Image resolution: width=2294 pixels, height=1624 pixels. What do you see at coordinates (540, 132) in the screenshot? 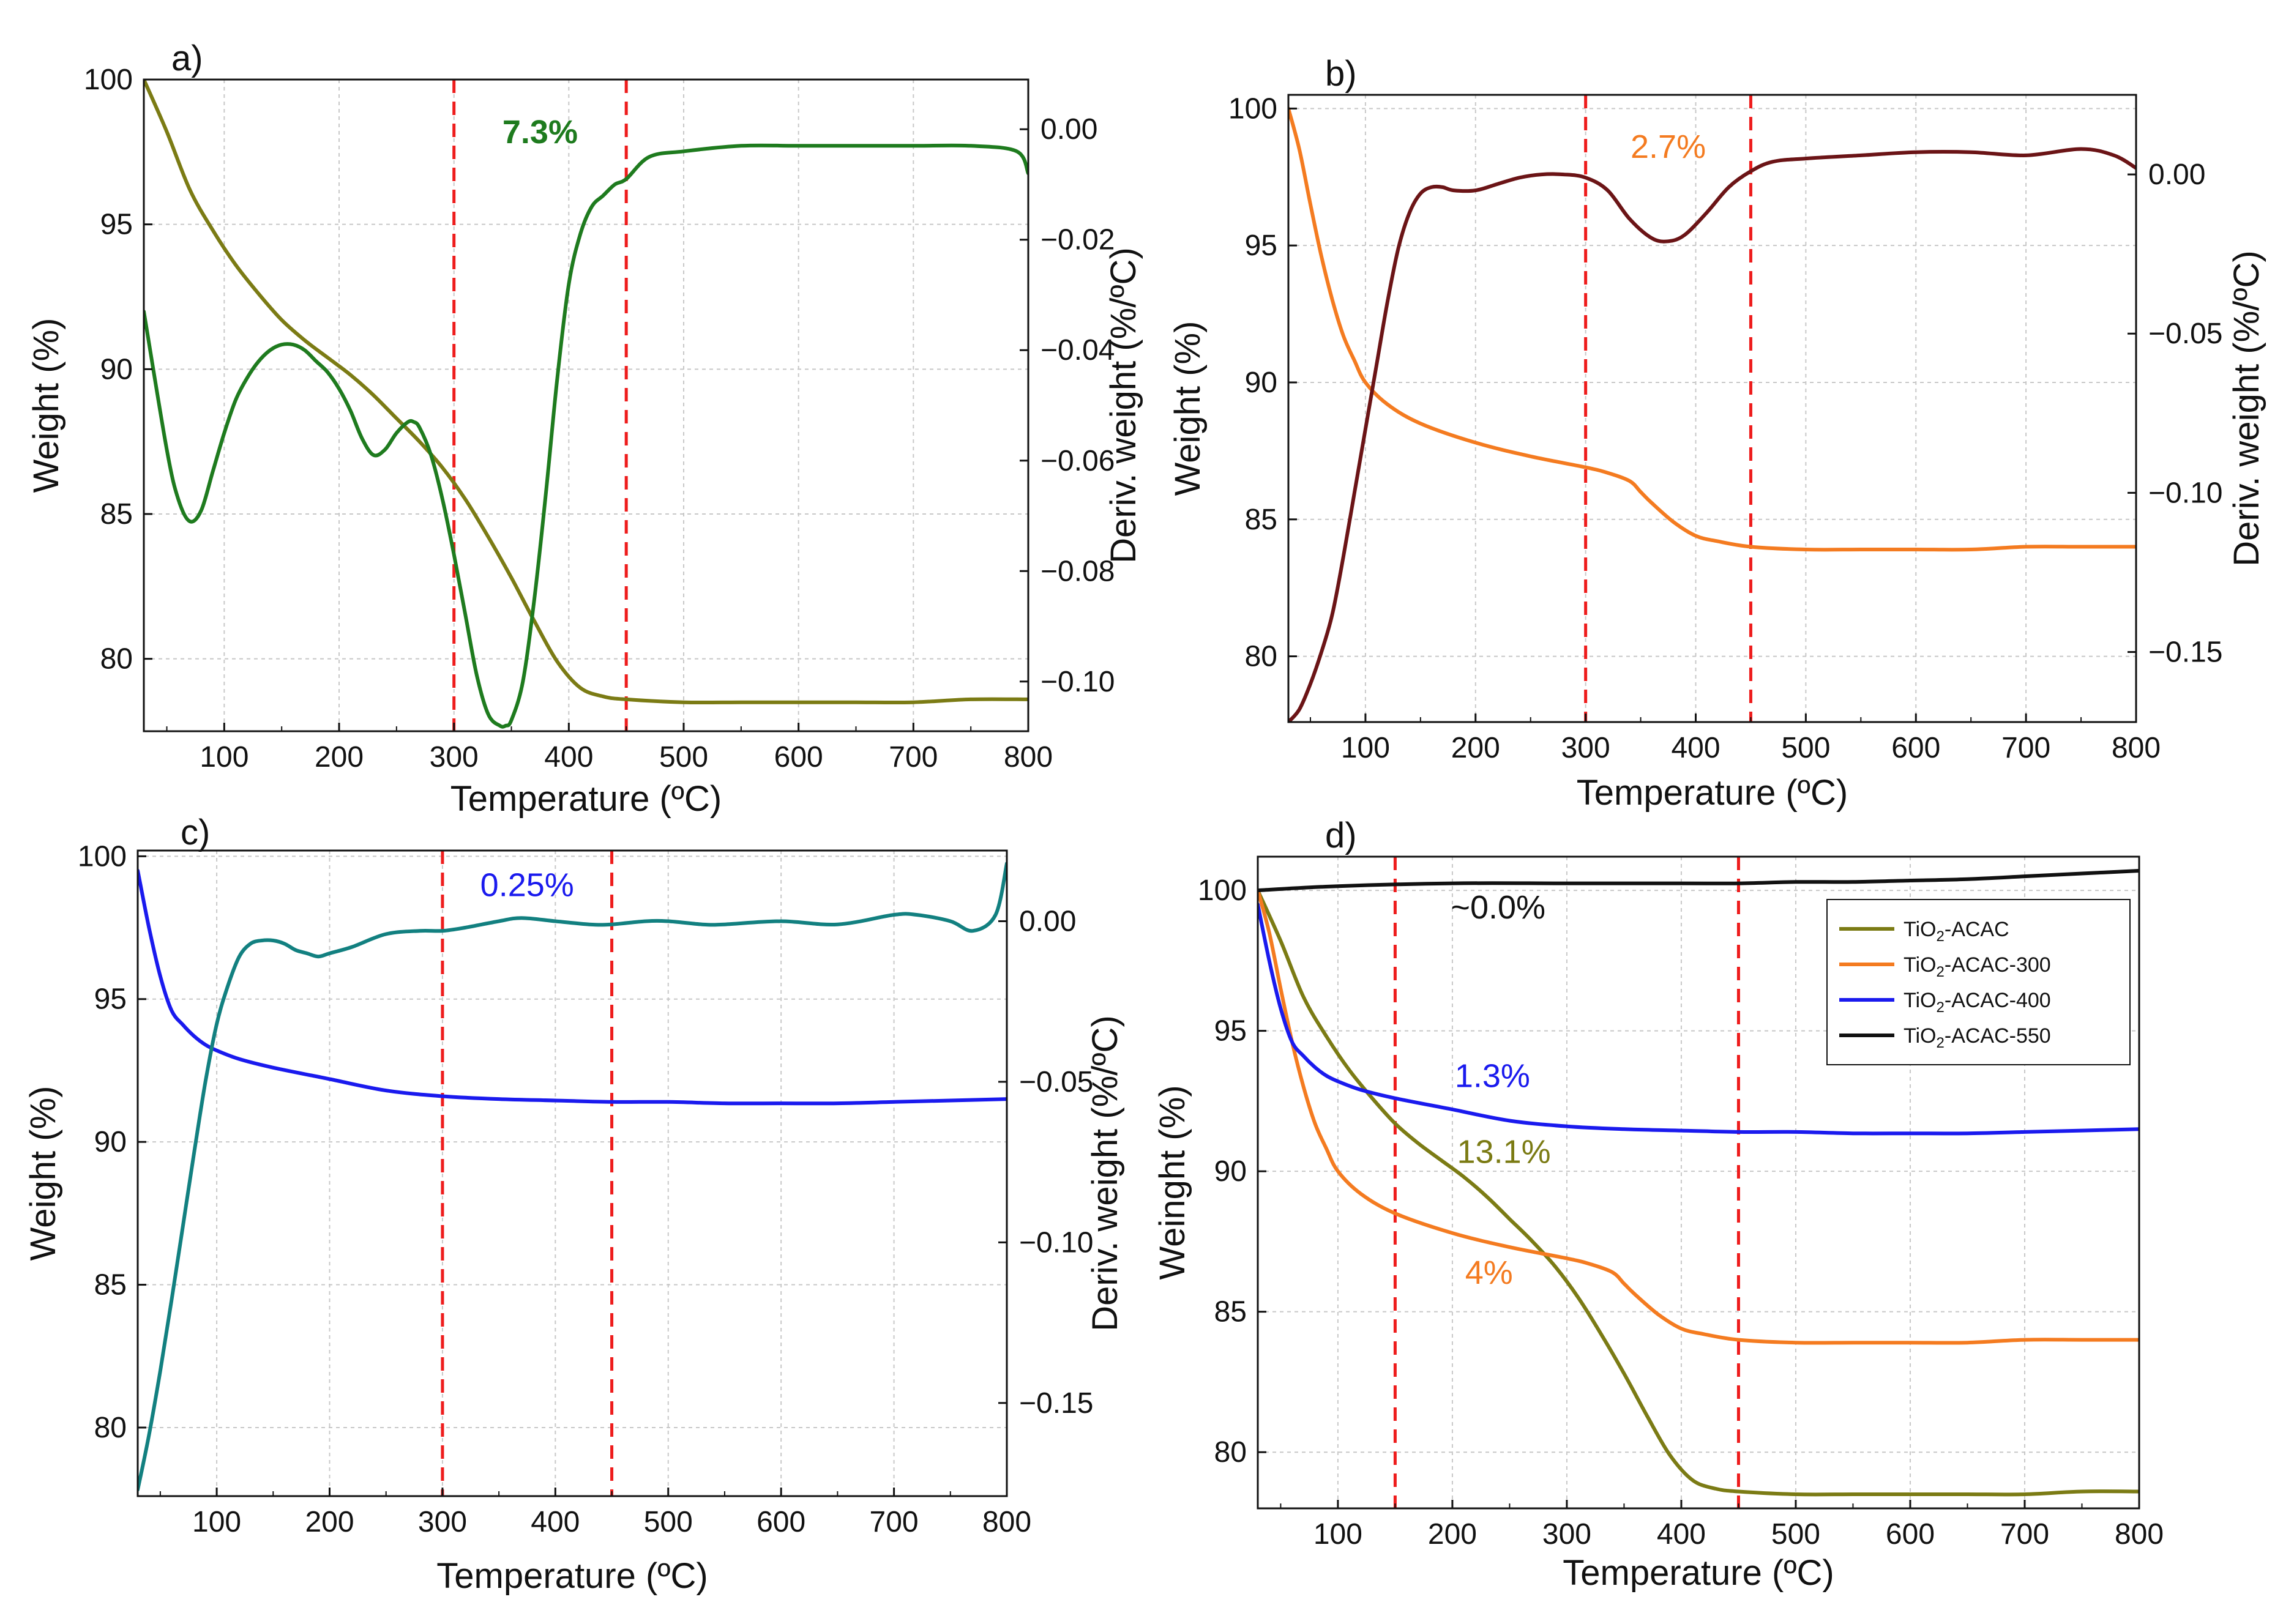
I see `mass-loss-annotation: 7.3%` at bounding box center [540, 132].